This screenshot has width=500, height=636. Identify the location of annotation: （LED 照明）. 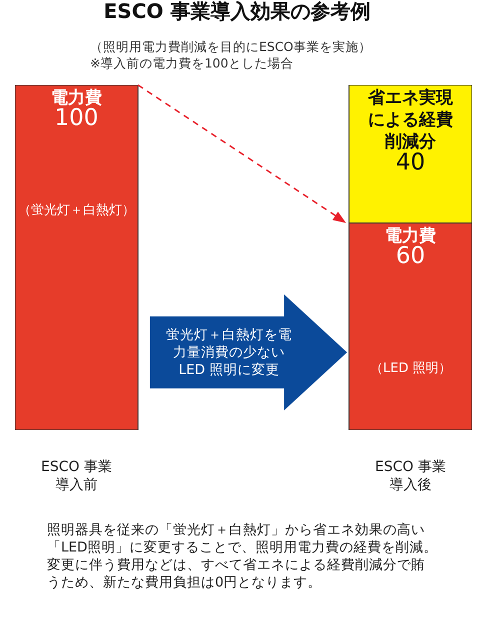
(411, 368).